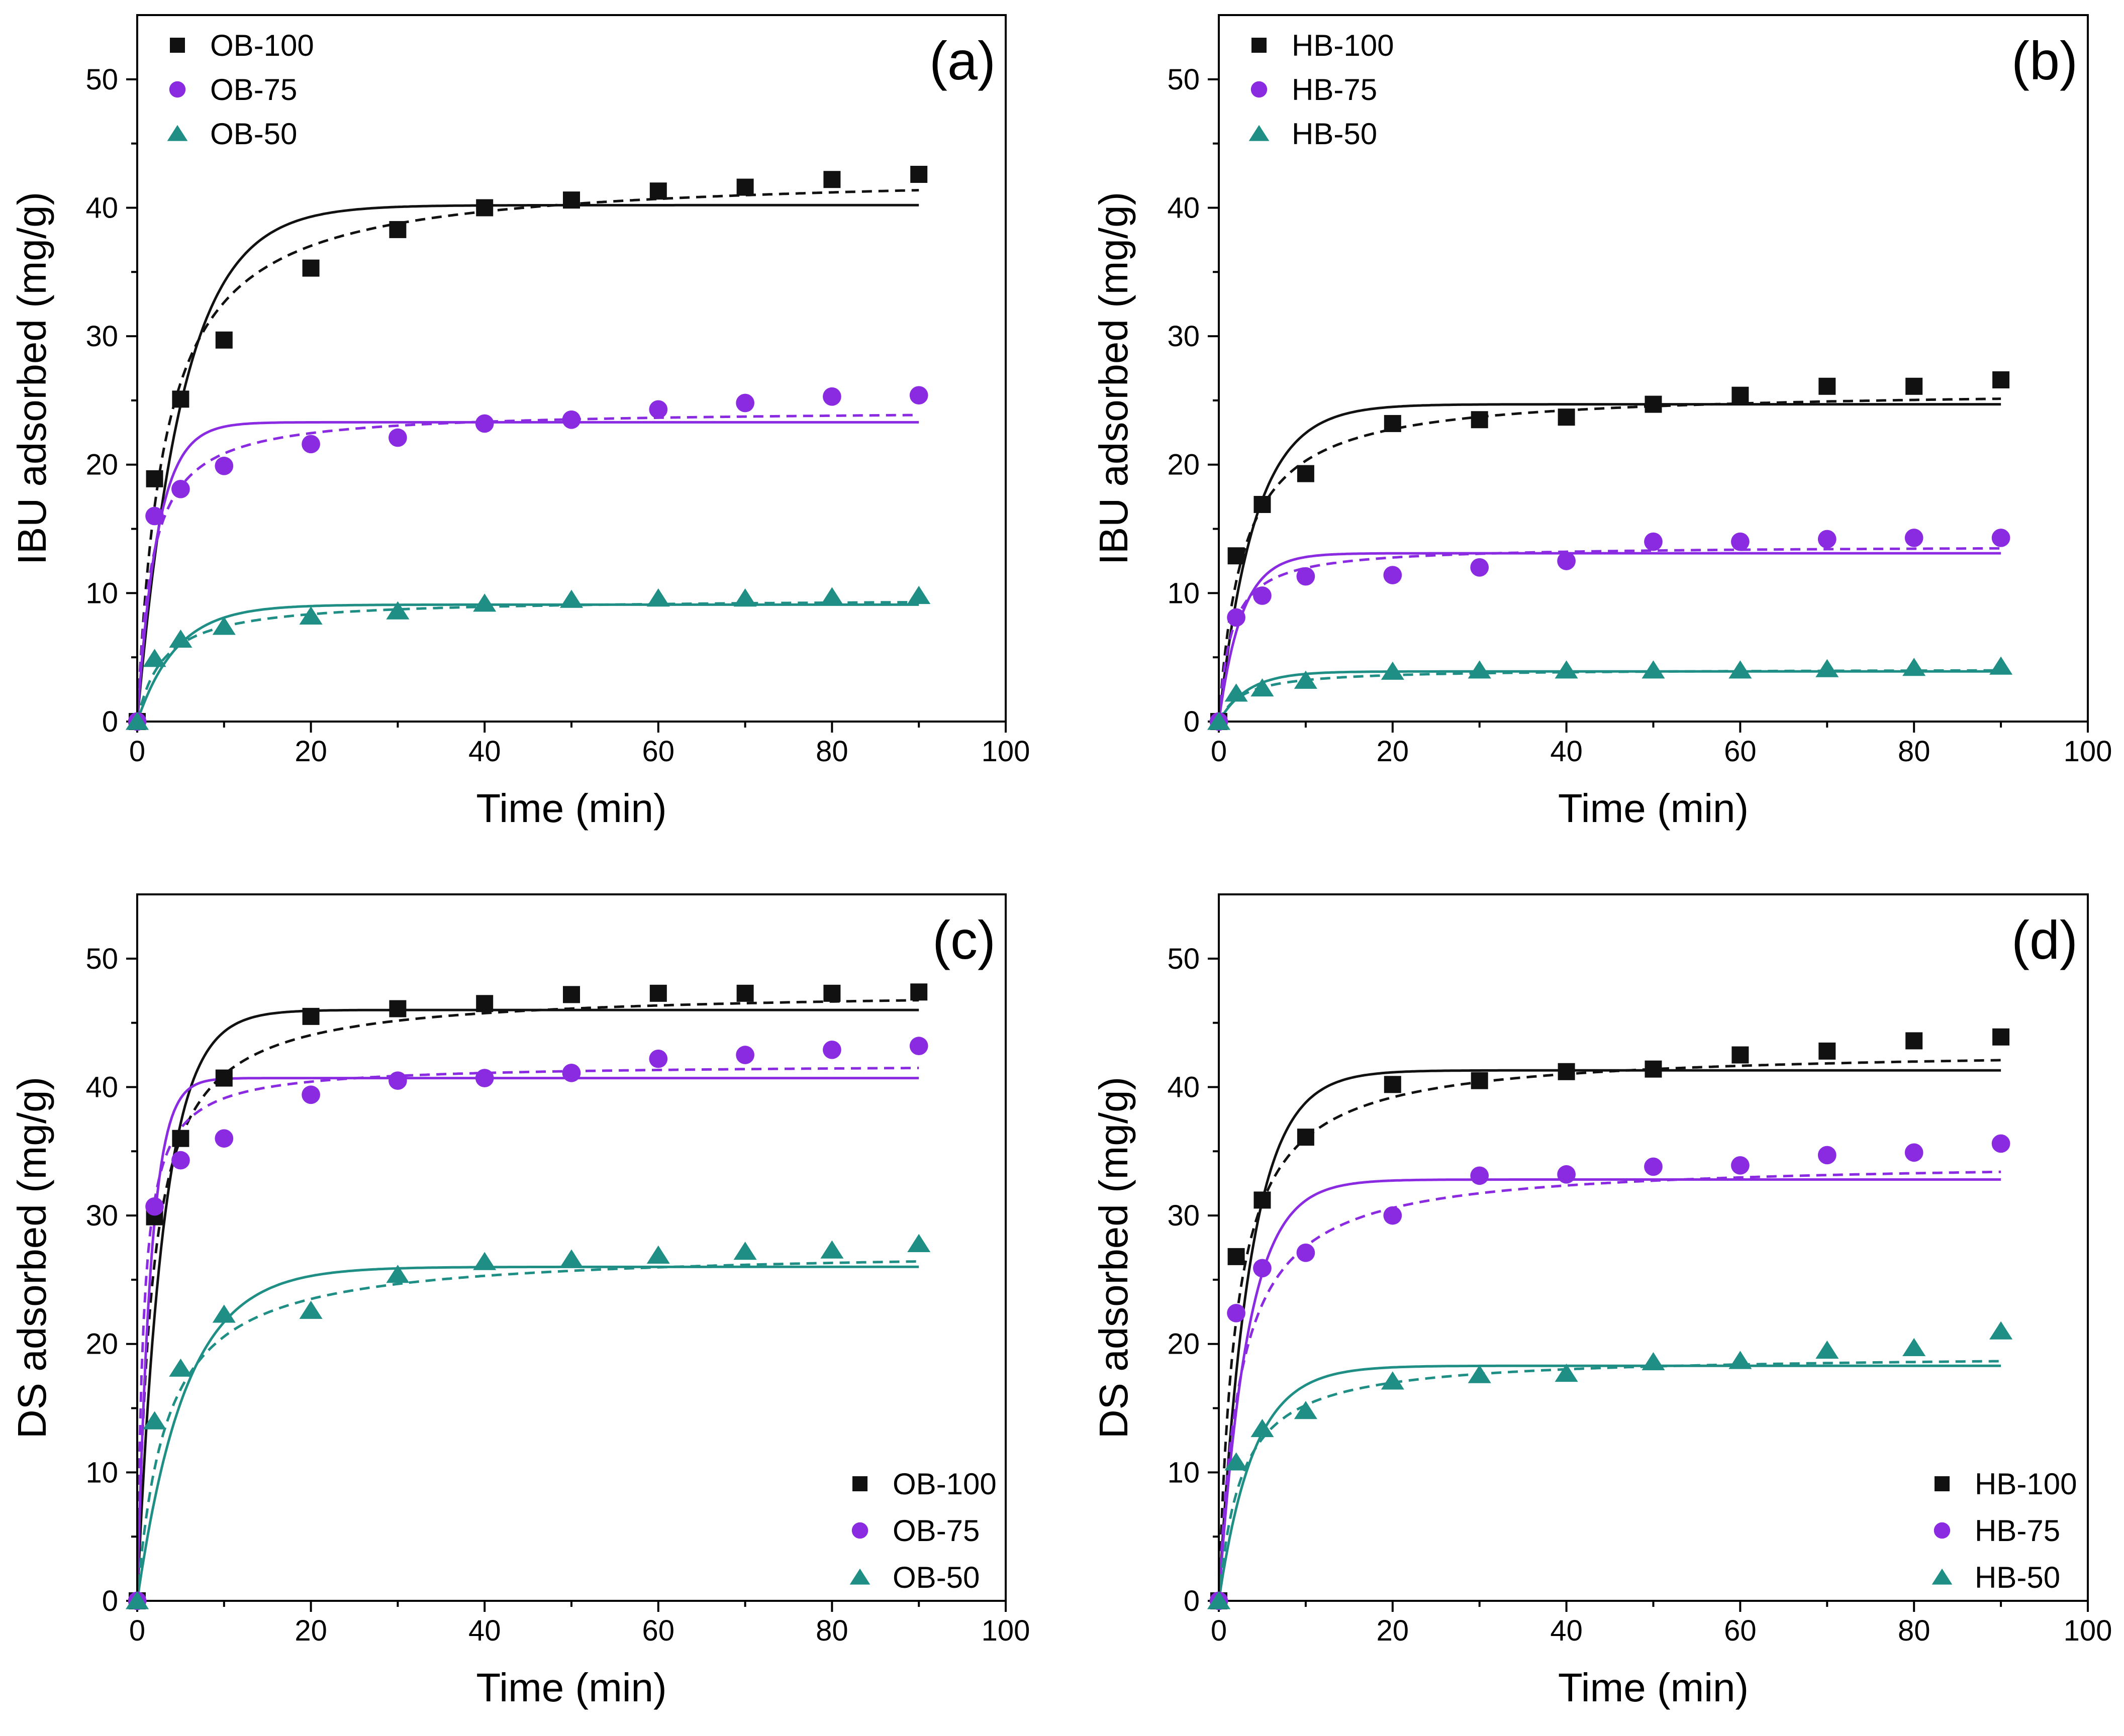 This screenshot has width=2124, height=1736. Describe the element at coordinates (2026, 1484) in the screenshot. I see `legend-label-d-hb100: HB-100` at that location.